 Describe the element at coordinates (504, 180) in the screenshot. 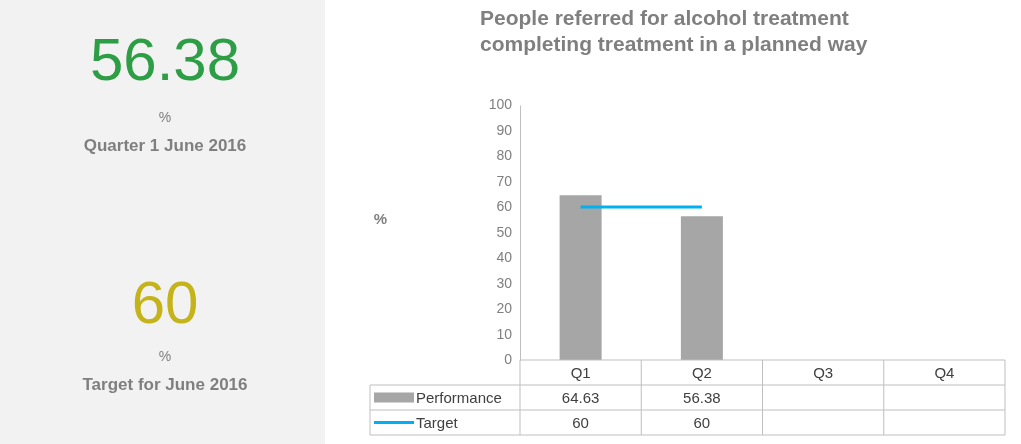

I see `y-tick-label: 70` at that location.